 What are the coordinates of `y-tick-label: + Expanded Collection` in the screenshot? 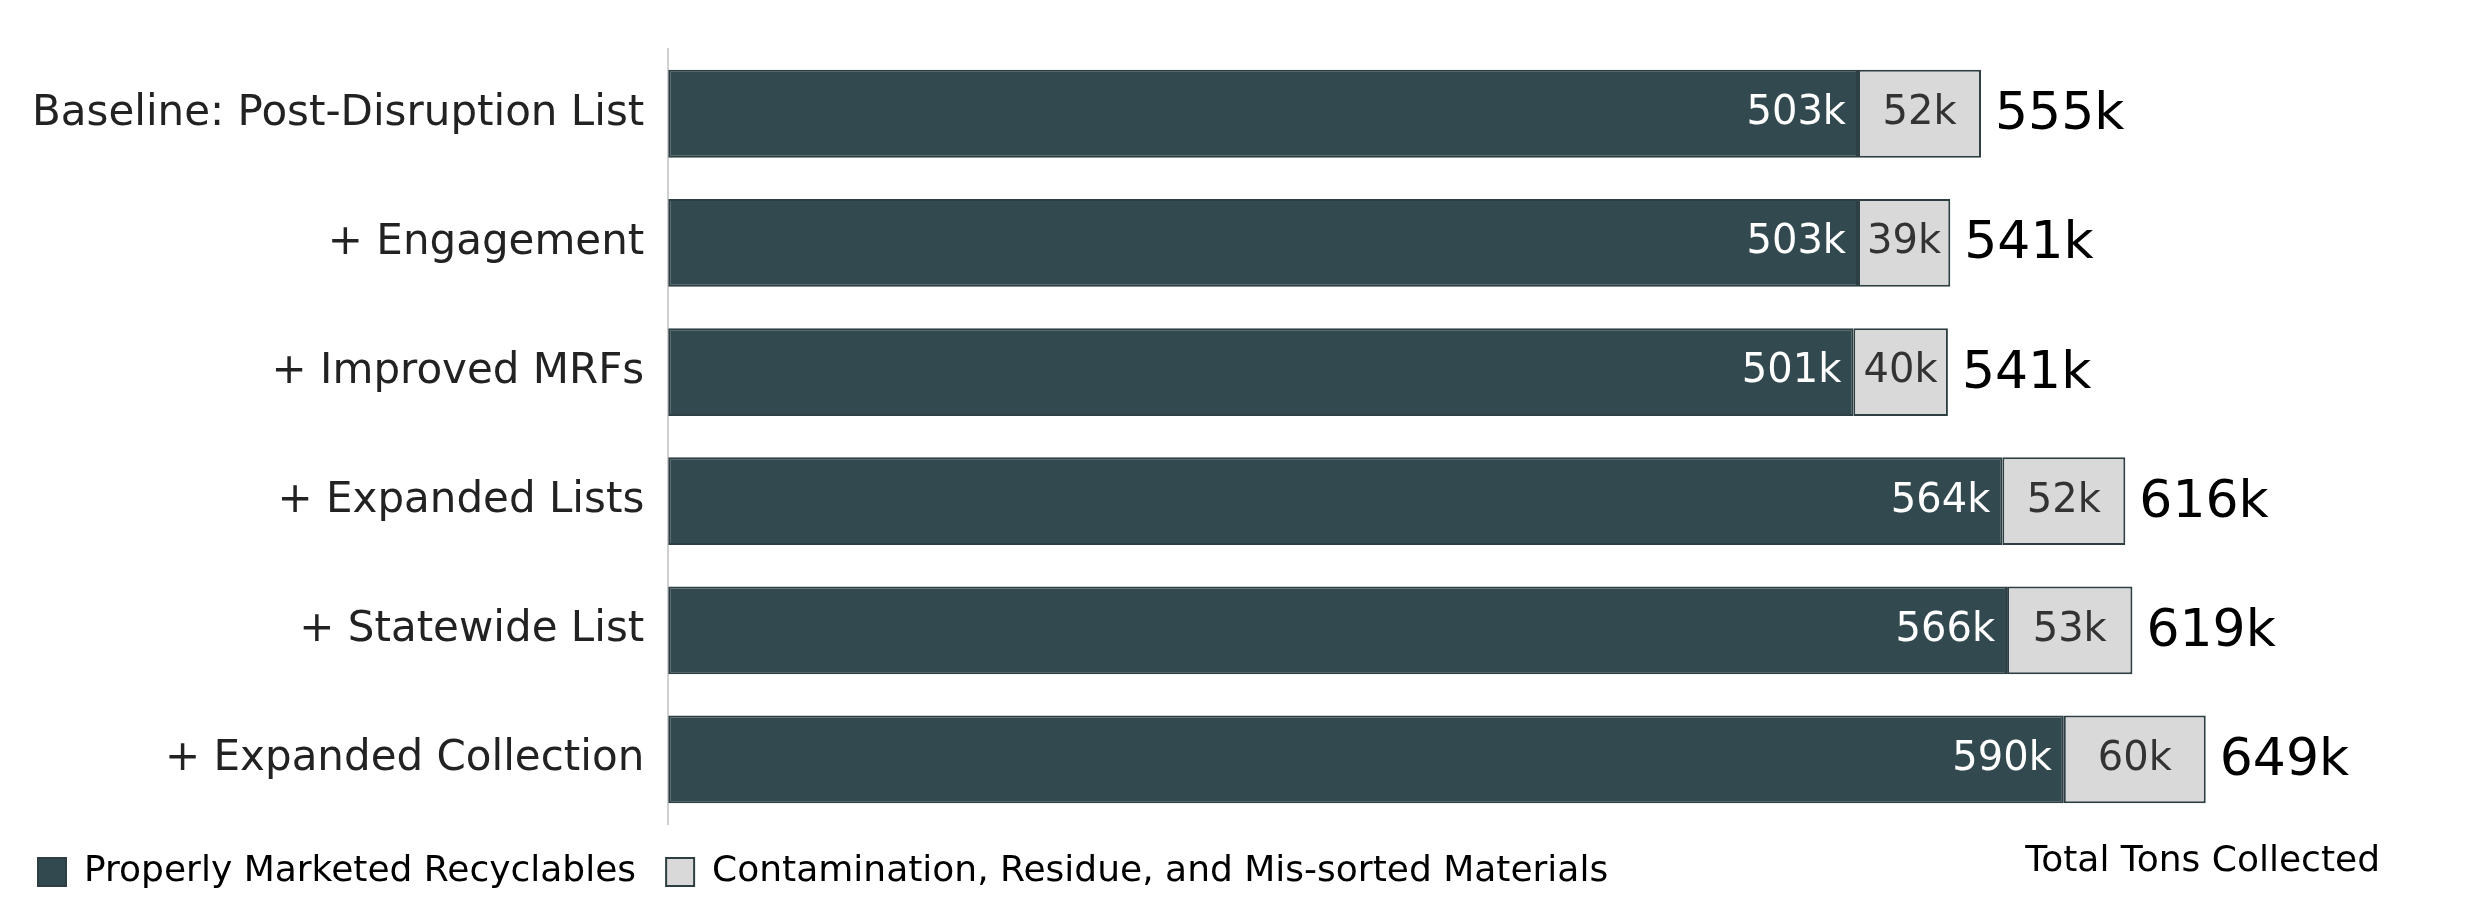 It's located at (405, 756).